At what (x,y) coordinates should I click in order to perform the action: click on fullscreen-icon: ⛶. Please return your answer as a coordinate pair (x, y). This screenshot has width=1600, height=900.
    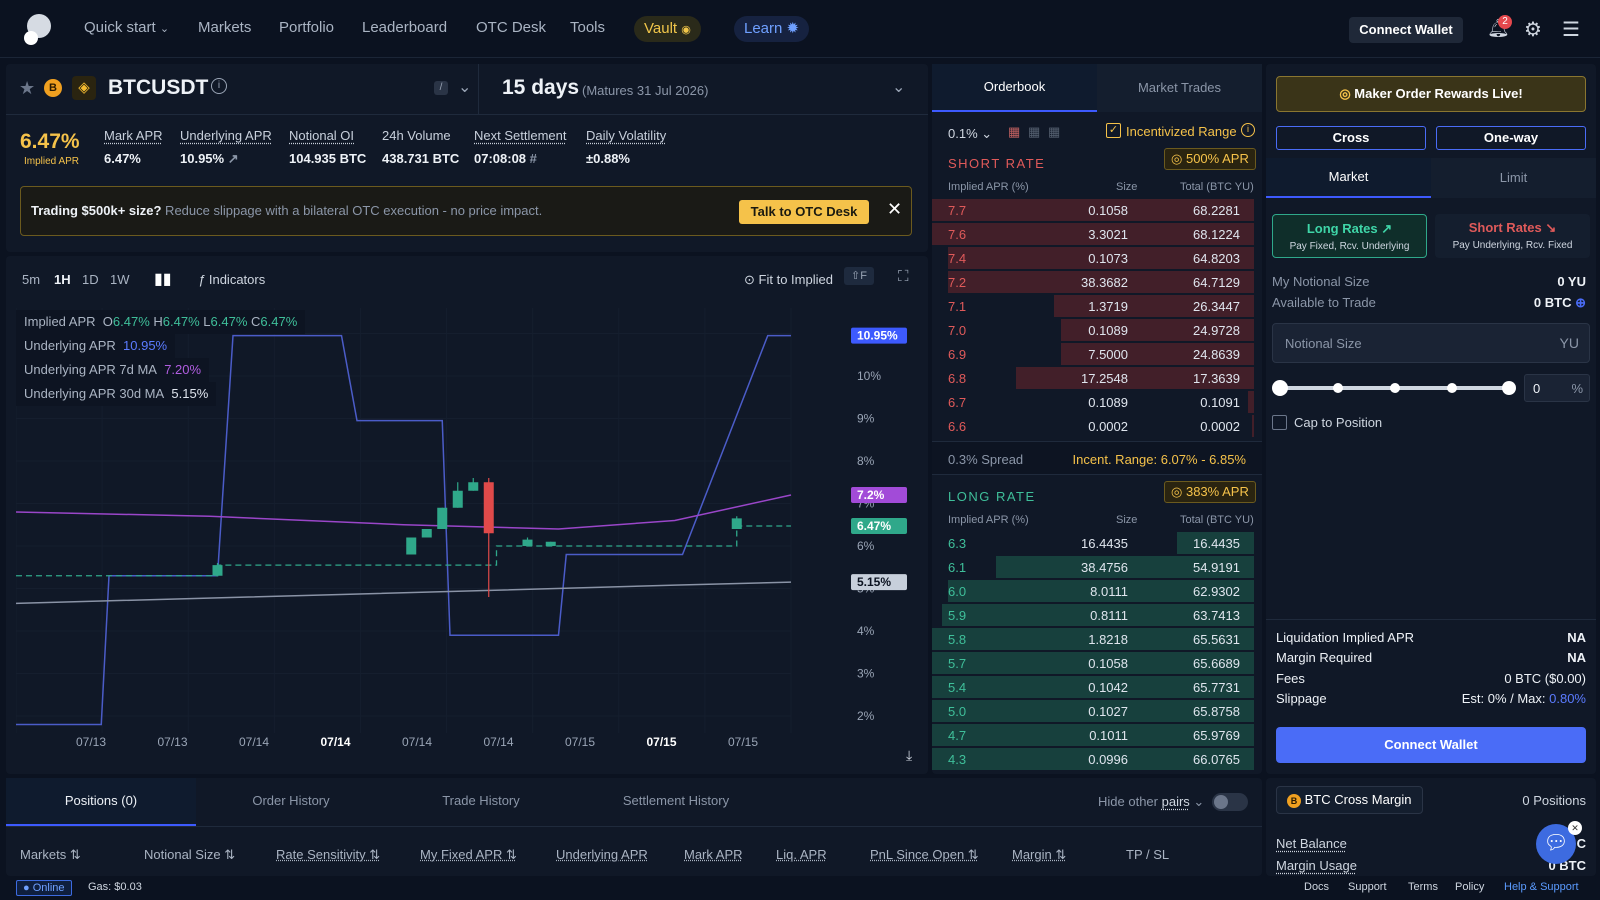
    Looking at the image, I should click on (903, 276).